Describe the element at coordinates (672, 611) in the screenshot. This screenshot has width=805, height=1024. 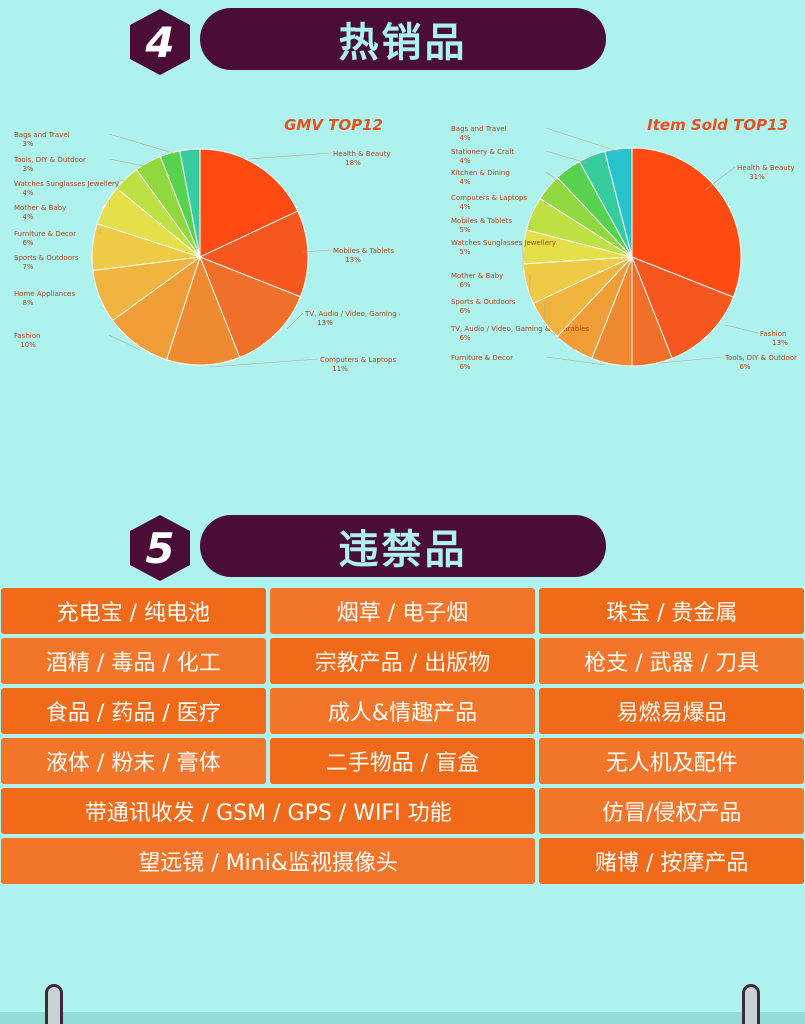
I see `grid-cell: 珠宝 / 贵金属` at that location.